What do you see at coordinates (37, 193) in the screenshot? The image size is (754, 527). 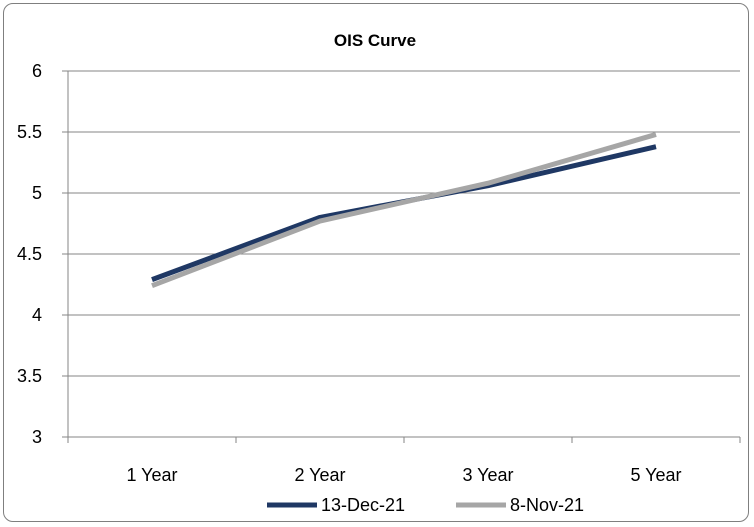 I see `y-tick-label: 5` at bounding box center [37, 193].